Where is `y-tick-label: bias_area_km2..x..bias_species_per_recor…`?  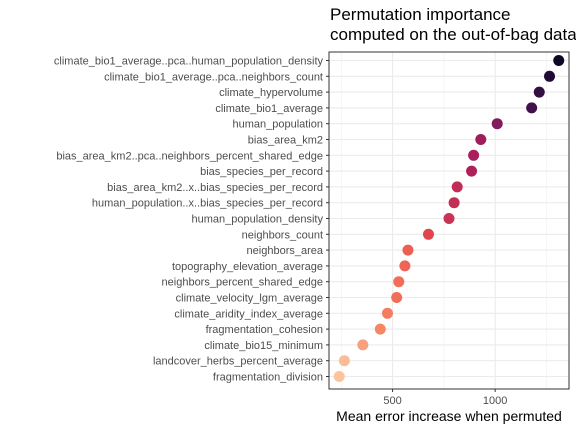
y-tick-label: bias_area_km2..x..bias_species_per_recor… is located at coordinates (215, 188).